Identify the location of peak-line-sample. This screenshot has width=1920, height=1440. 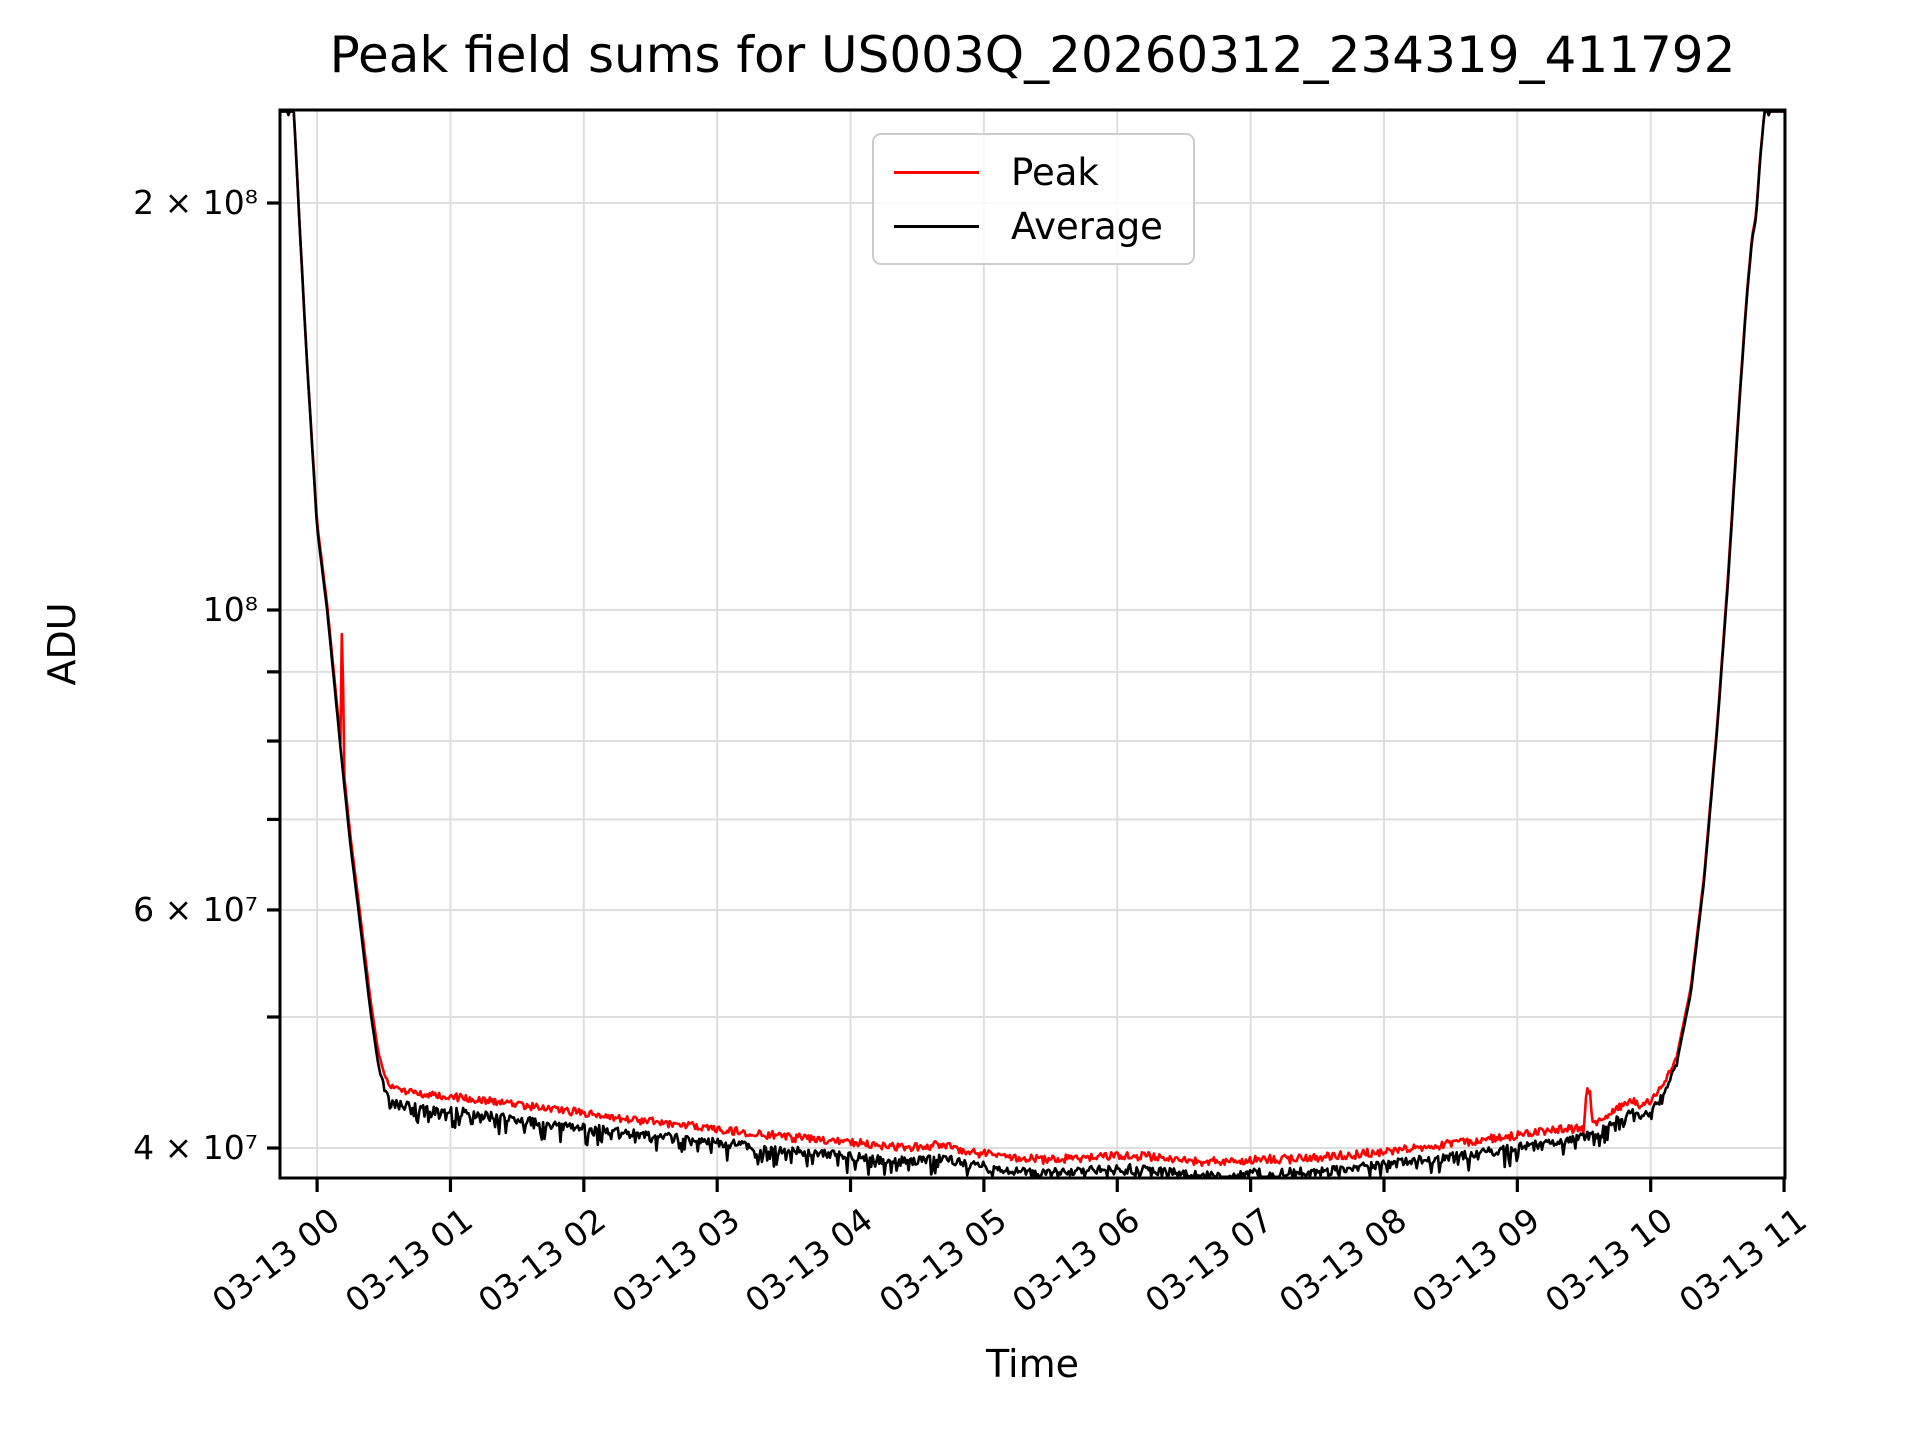
(936, 172).